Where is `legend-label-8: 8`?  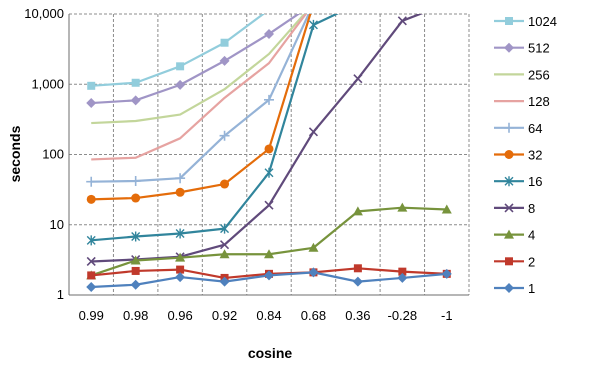
legend-label-8: 8 is located at coordinates (531, 208).